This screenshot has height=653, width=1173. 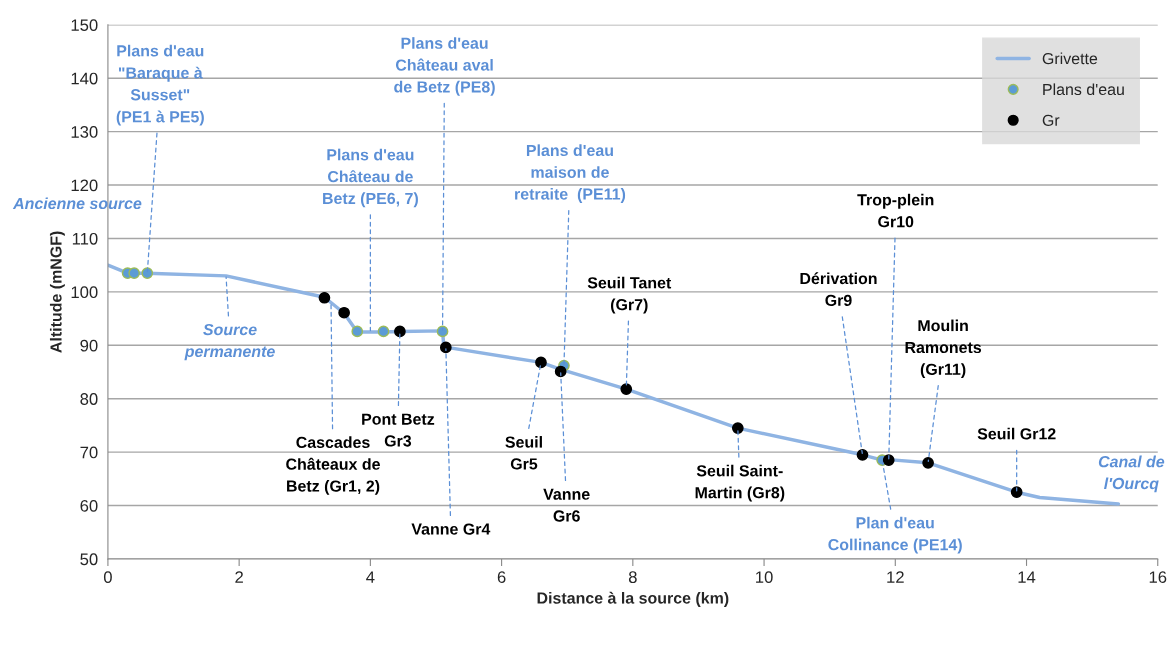 What do you see at coordinates (895, 577) in the screenshot?
I see `x-tick-label: 12` at bounding box center [895, 577].